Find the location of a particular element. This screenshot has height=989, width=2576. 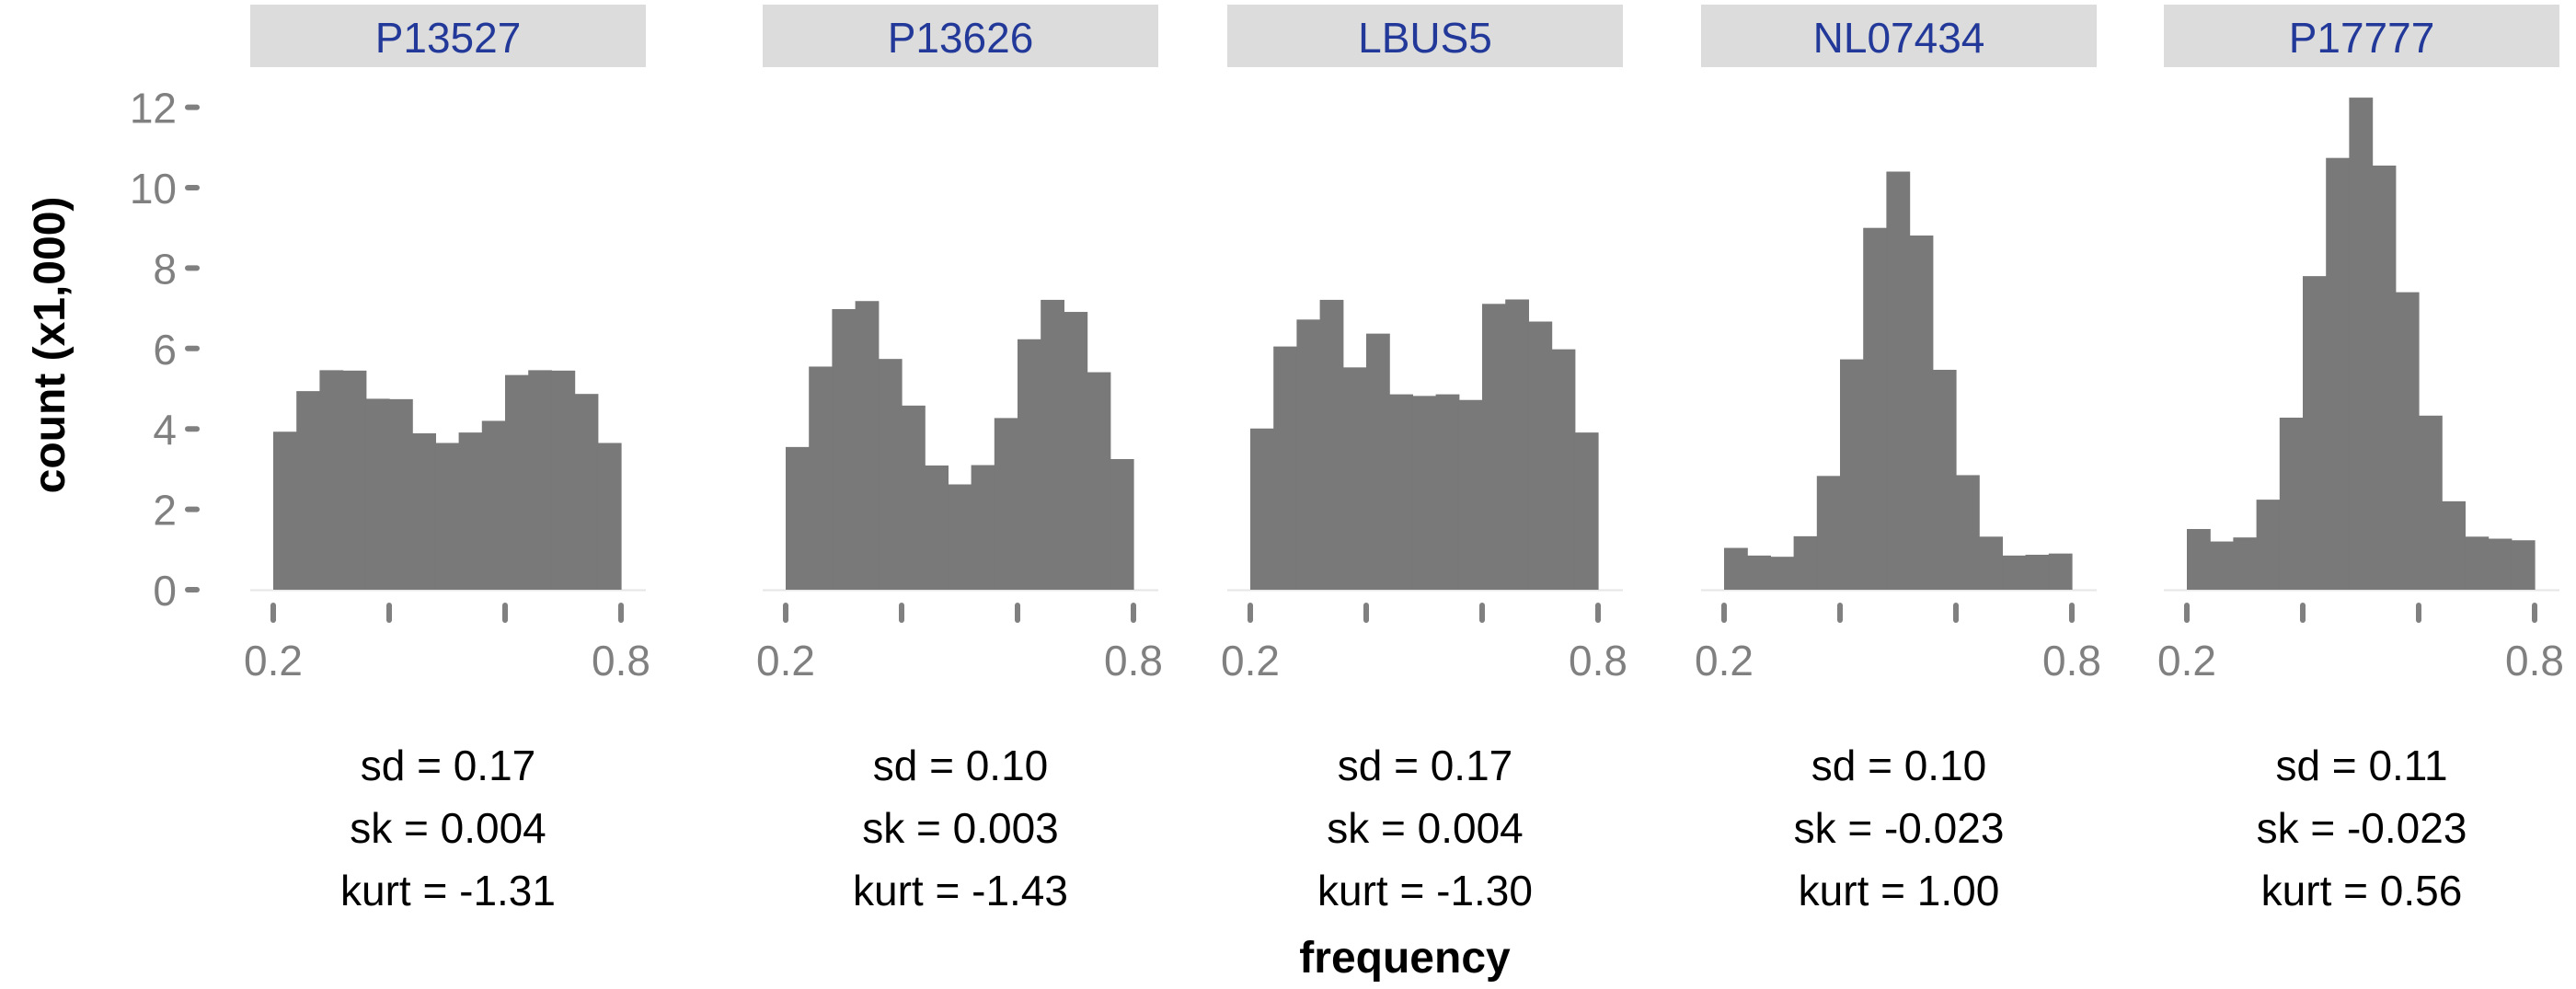

panel-stat-sk: sk = 0.003 is located at coordinates (960, 828).